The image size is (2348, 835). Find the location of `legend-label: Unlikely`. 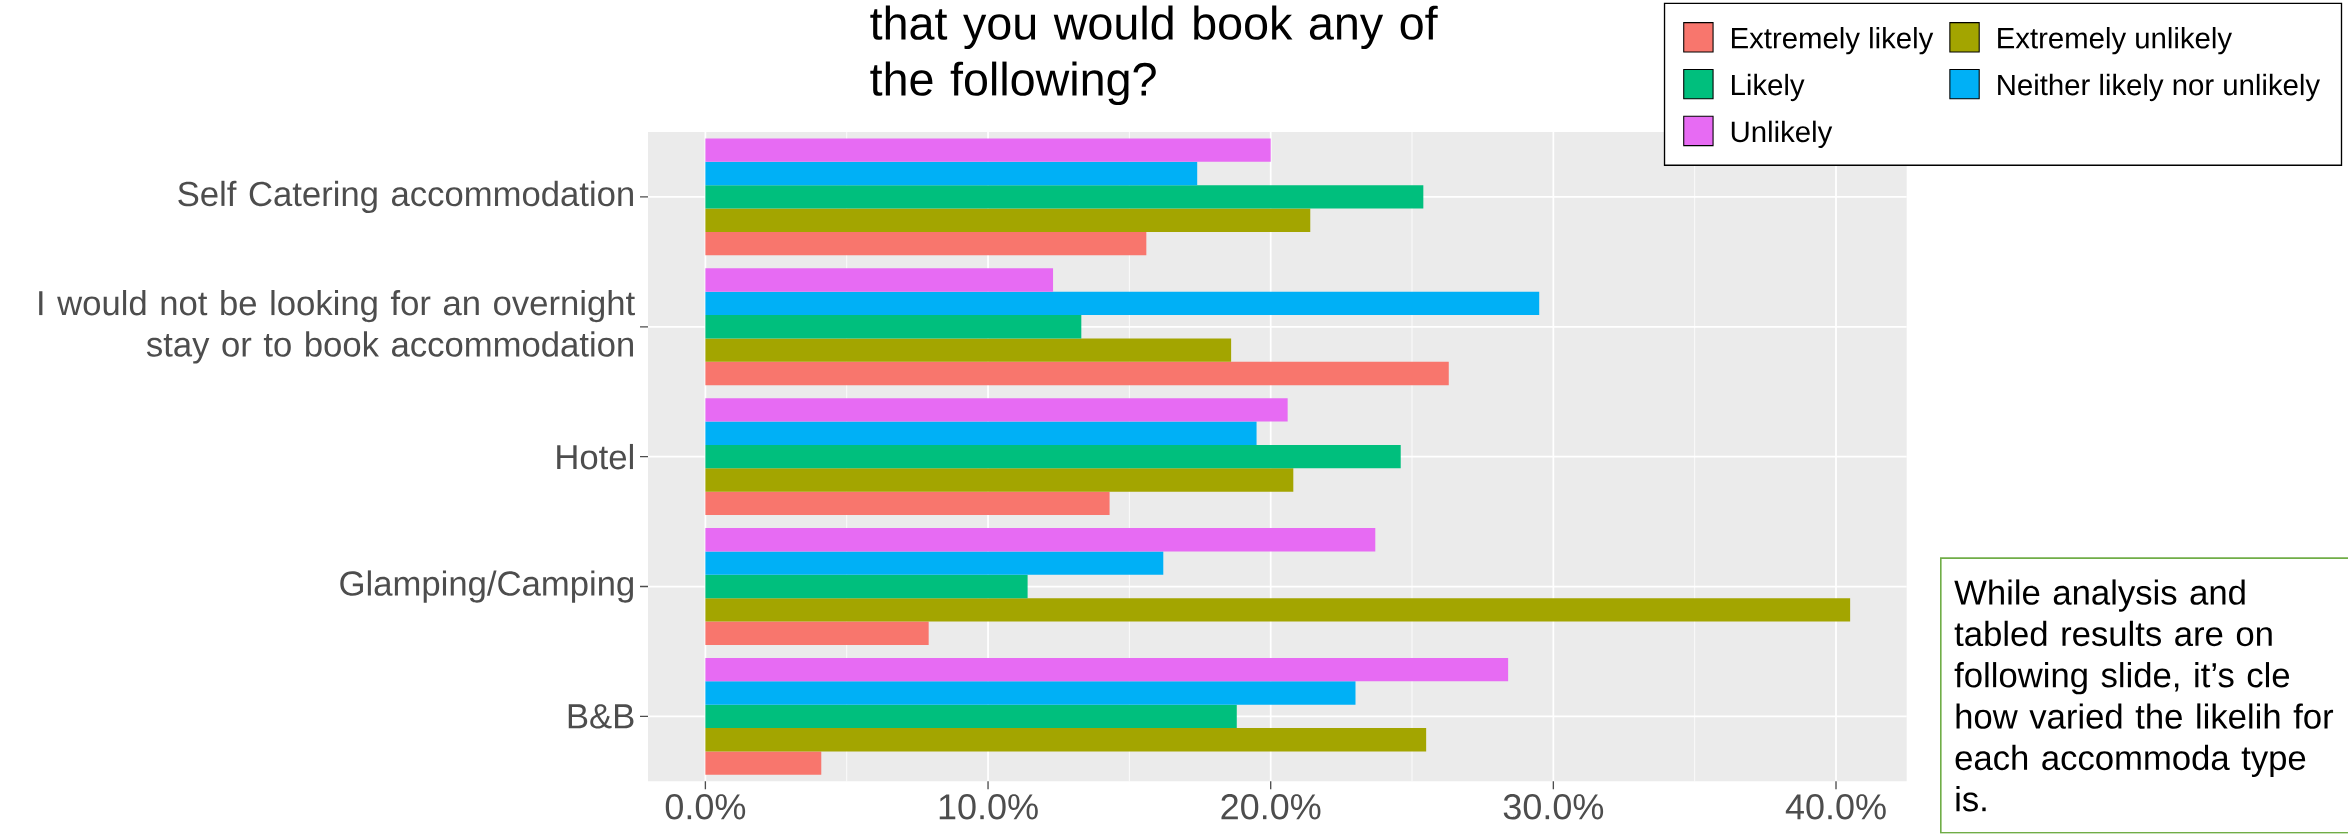

legend-label: Unlikely is located at coordinates (1782, 134).